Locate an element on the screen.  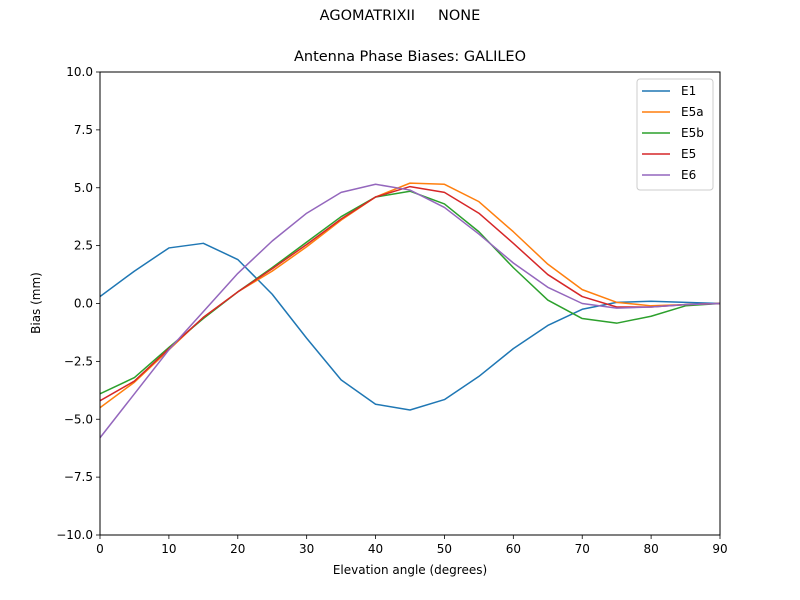
x-tick-label: 70 is located at coordinates (582, 549).